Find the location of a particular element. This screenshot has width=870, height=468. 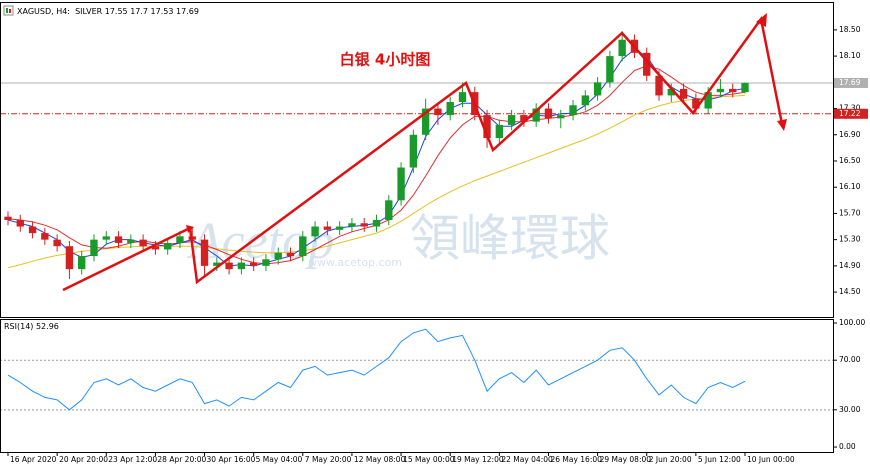

level-label: 17.22 is located at coordinates (850, 113).